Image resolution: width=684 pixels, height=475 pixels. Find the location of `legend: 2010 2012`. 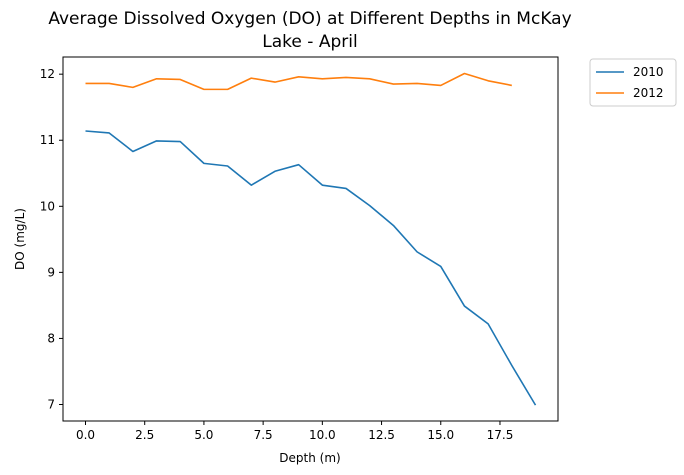

legend: 2010 2012 is located at coordinates (633, 82).